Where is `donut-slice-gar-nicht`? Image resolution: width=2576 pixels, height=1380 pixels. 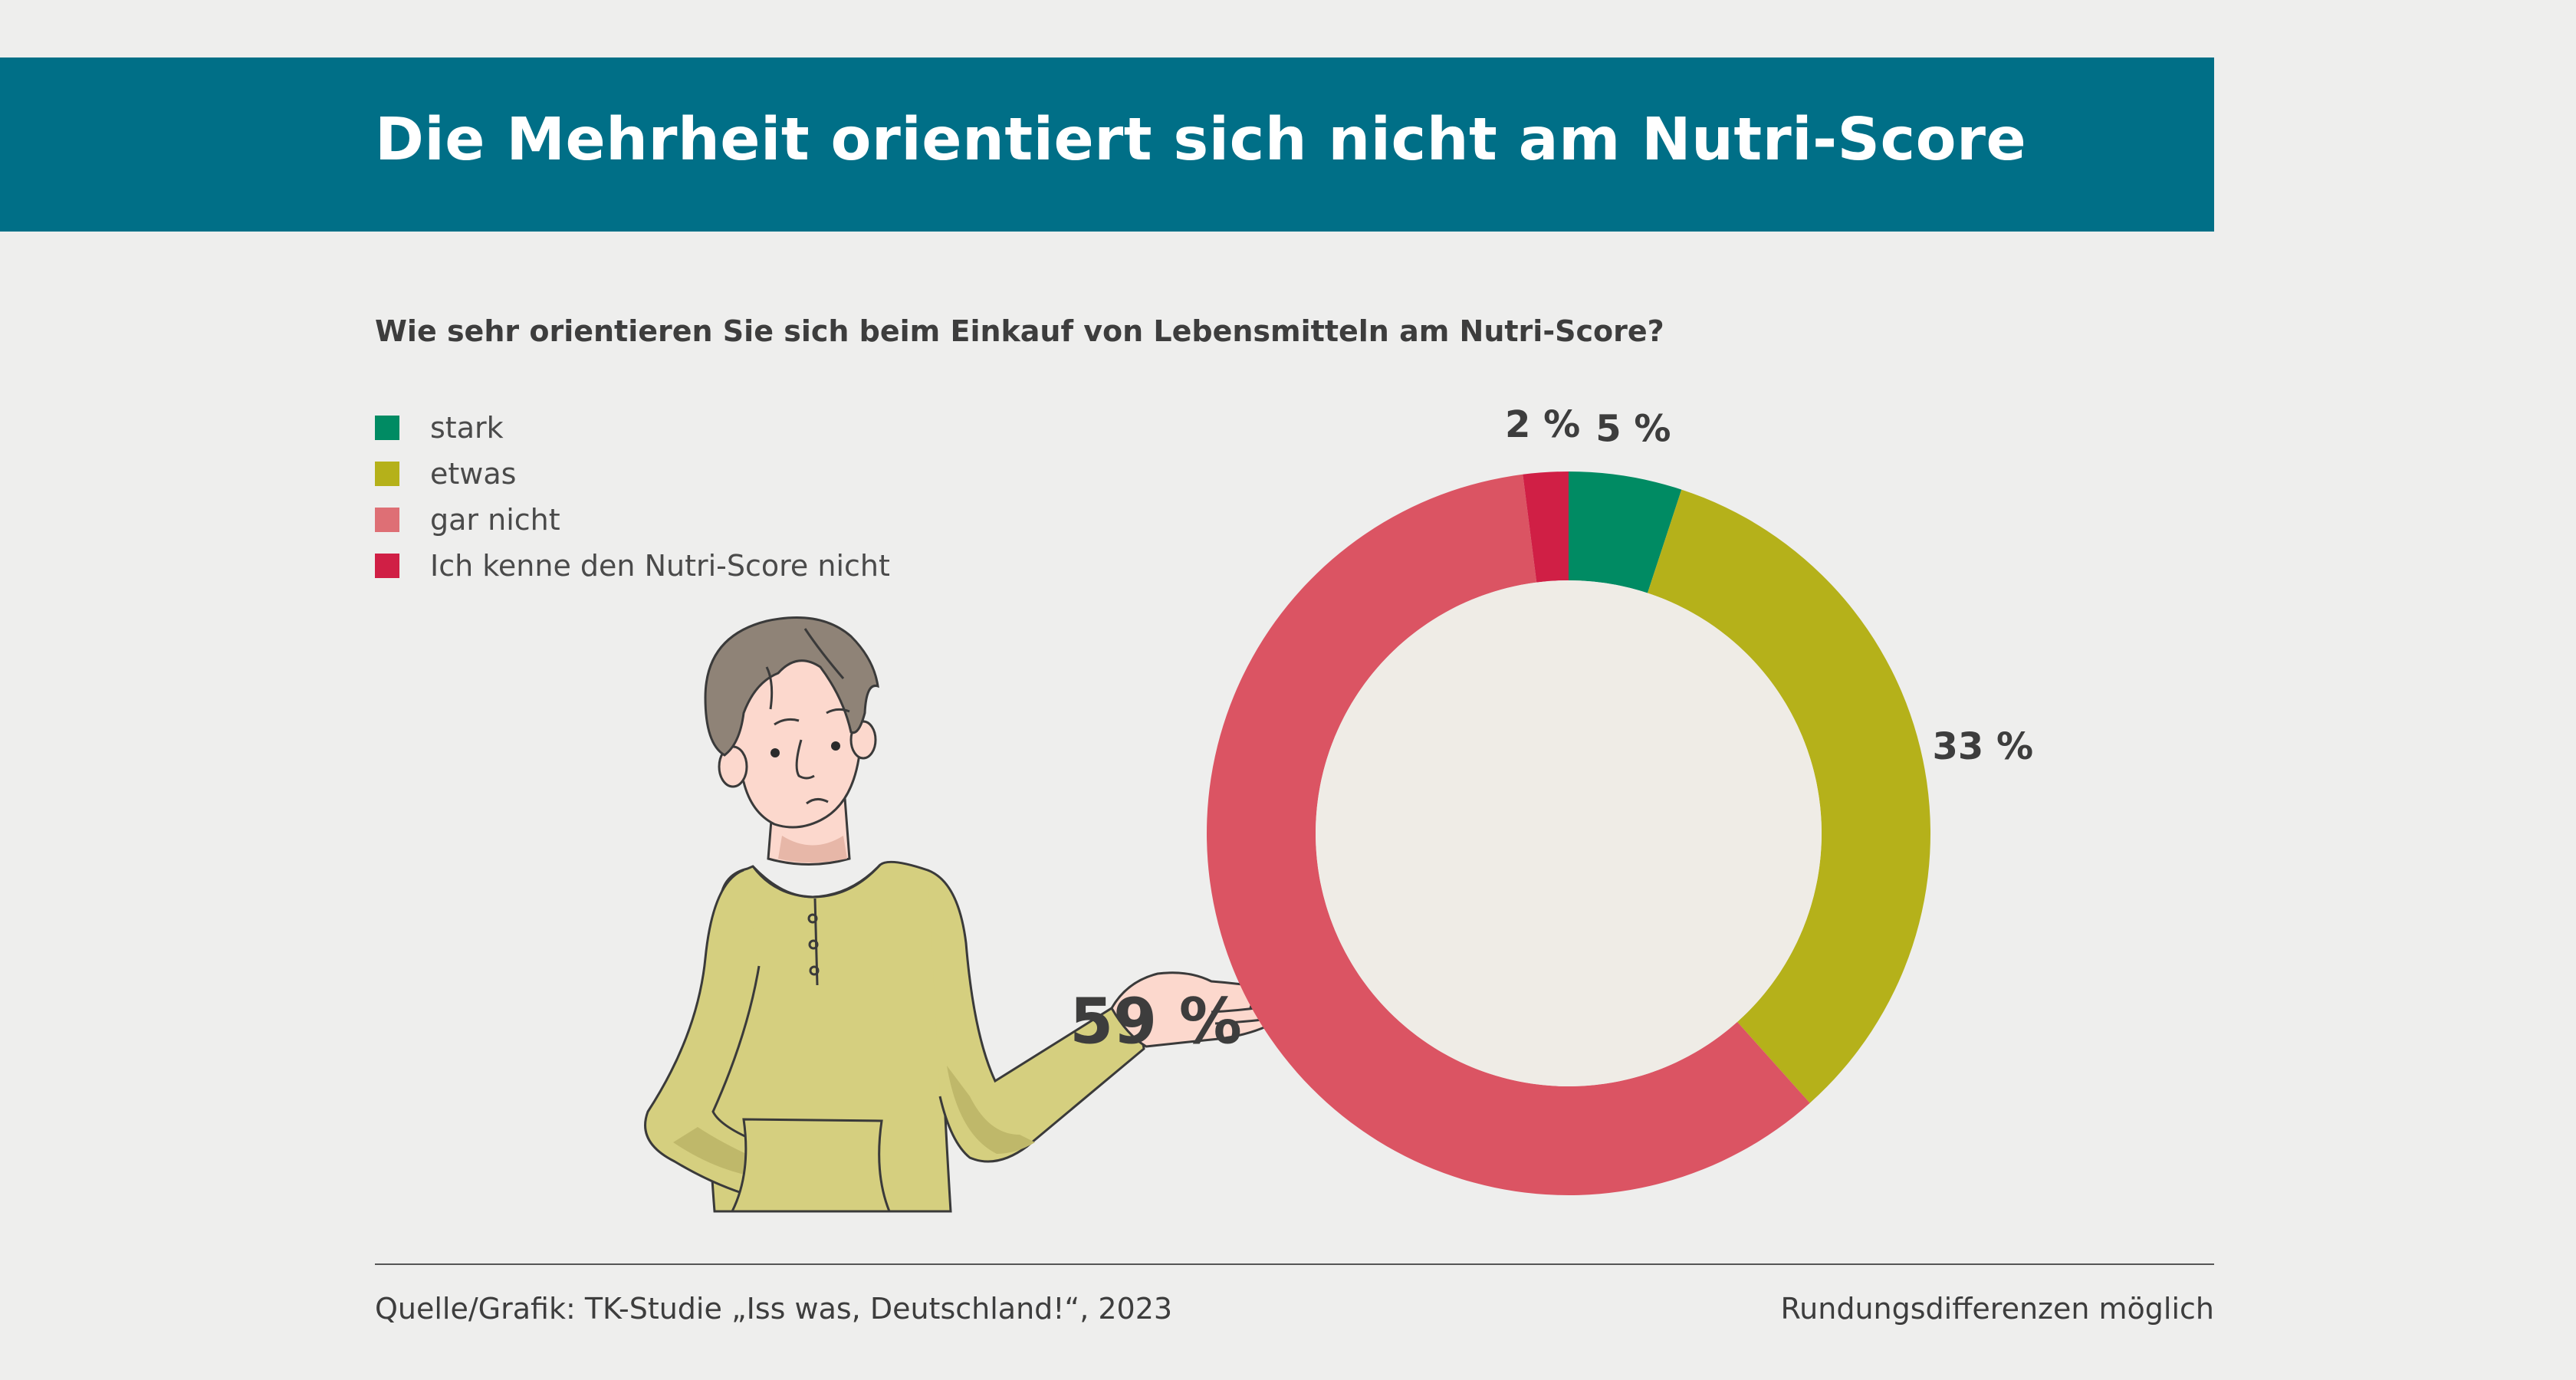 donut-slice-gar-nicht is located at coordinates (1509, 835).